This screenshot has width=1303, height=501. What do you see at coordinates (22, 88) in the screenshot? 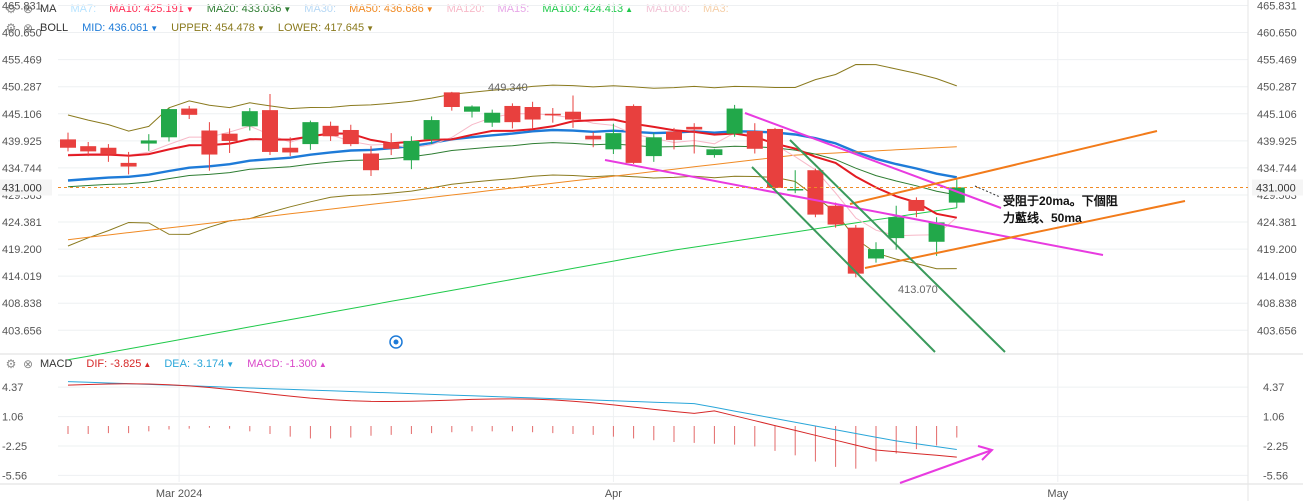
I see `price-tick-left: 450.287` at bounding box center [22, 88].